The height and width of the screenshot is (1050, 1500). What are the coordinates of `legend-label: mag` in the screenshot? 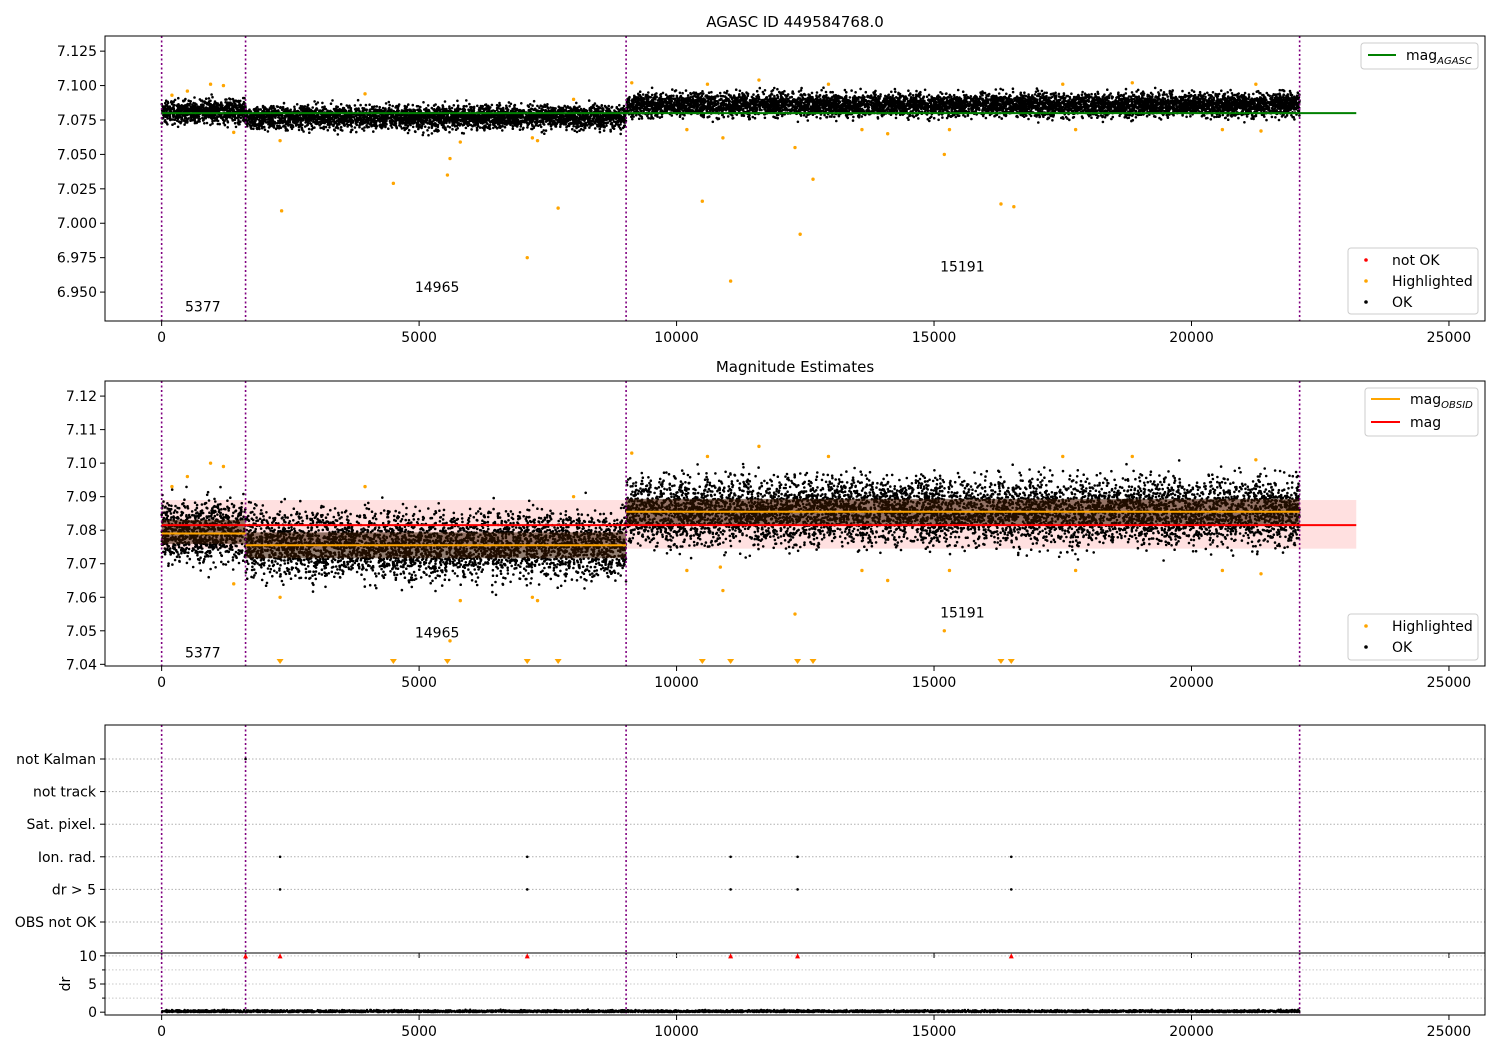 It's located at (1425, 423).